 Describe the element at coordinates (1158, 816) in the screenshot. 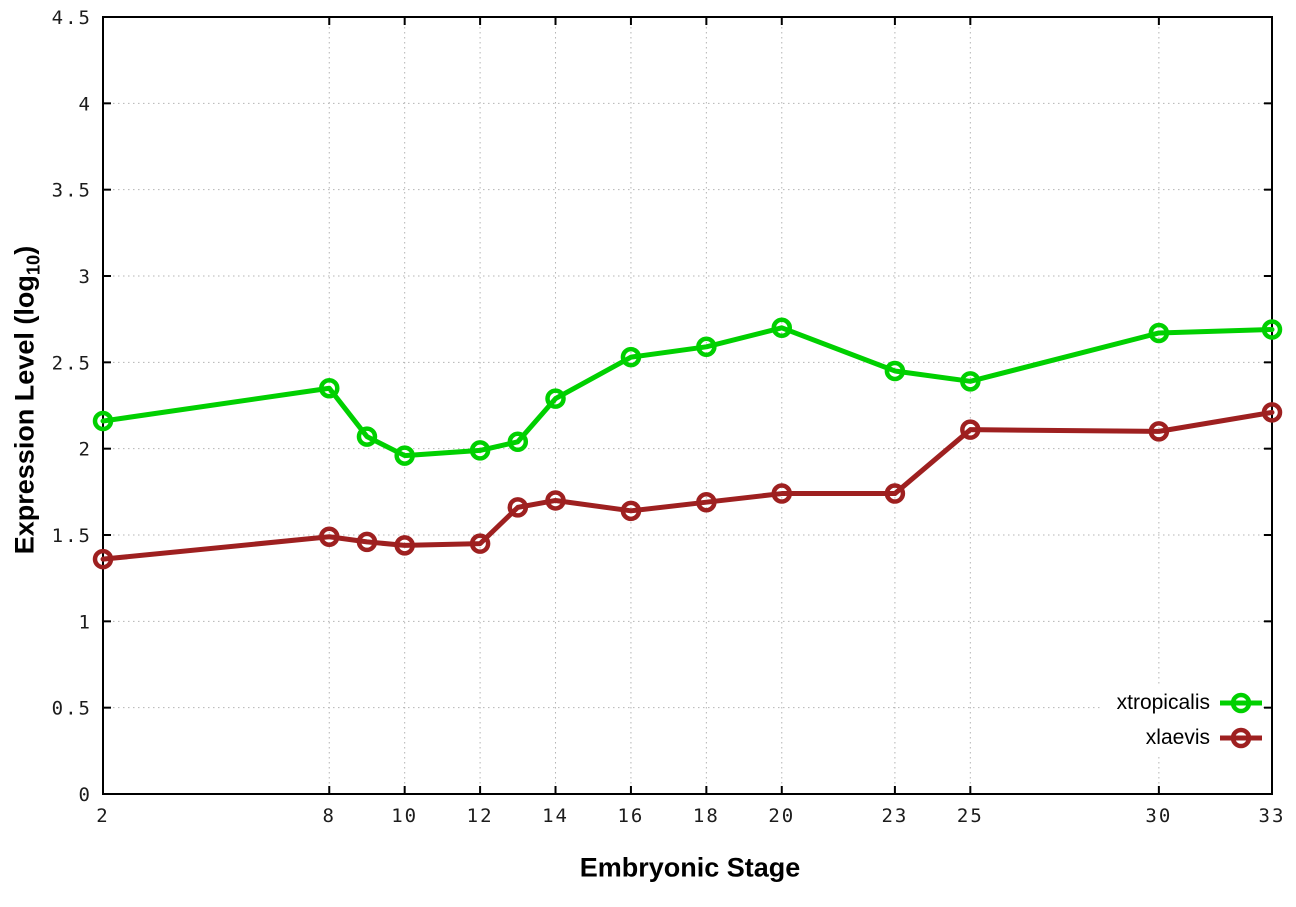

I see `x-tick-label: 30` at that location.